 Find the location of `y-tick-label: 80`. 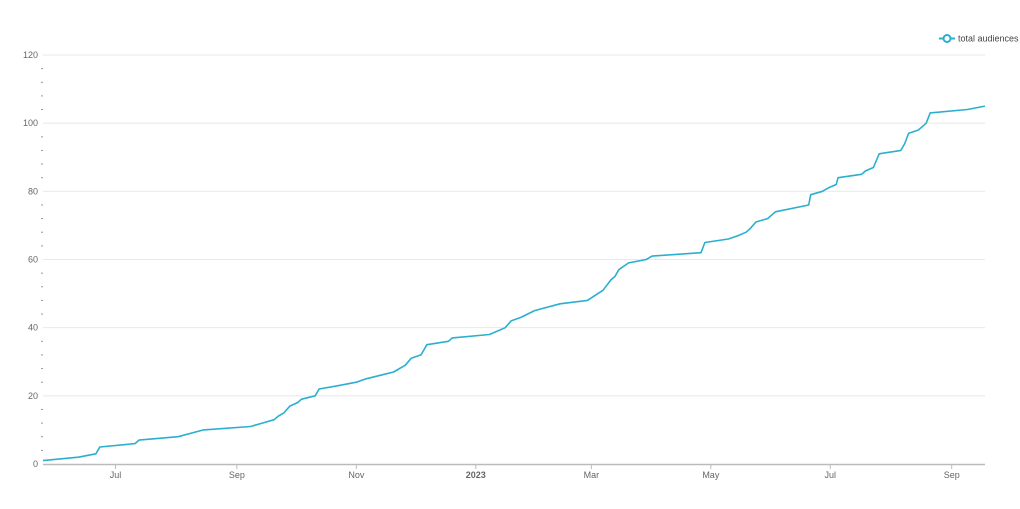

y-tick-label: 80 is located at coordinates (33, 191).